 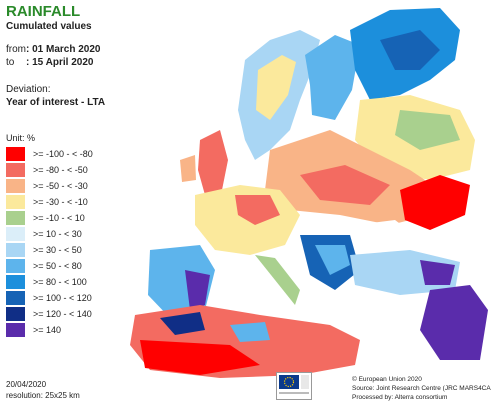 What do you see at coordinates (62, 314) in the screenshot?
I see `legend-label: >= 120 - < 140` at bounding box center [62, 314].